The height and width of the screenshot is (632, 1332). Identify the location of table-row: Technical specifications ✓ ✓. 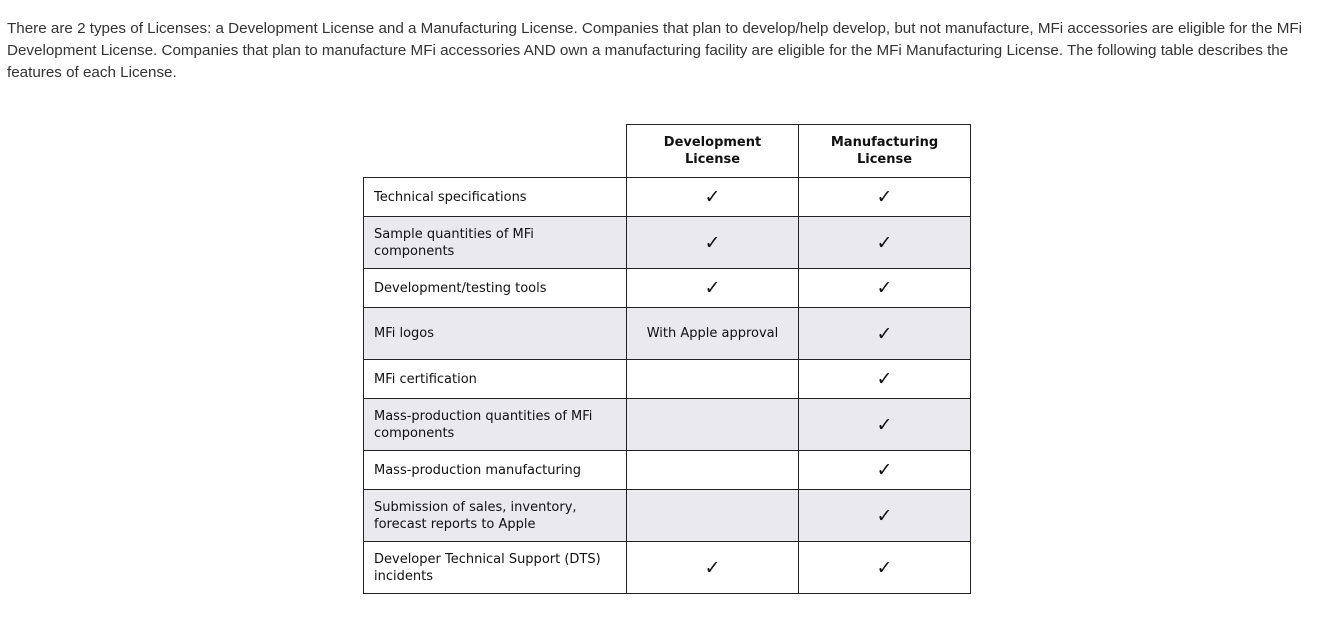
(667, 197).